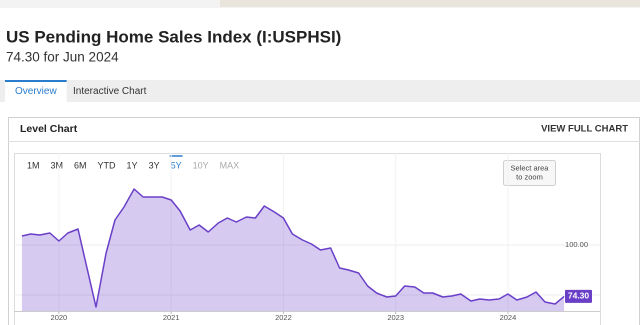  Describe the element at coordinates (171, 317) in the screenshot. I see `x-tick-label: 2021` at that location.